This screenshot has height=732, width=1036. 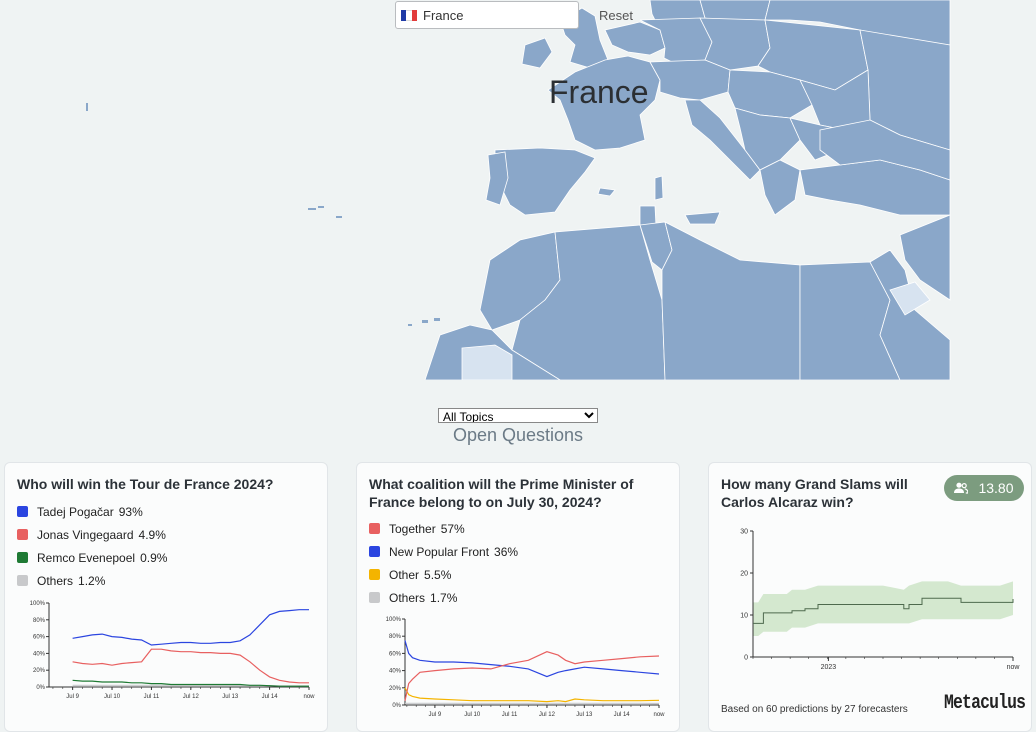 I want to click on map-country, so click(x=659, y=188).